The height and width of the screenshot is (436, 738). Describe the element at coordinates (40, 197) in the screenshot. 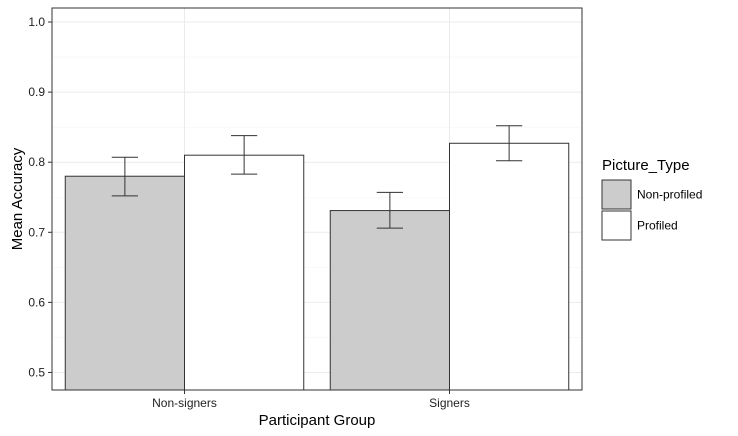

I see `y-axis: 0.5 0.6 0.7 0.8 0.9 1.0` at that location.